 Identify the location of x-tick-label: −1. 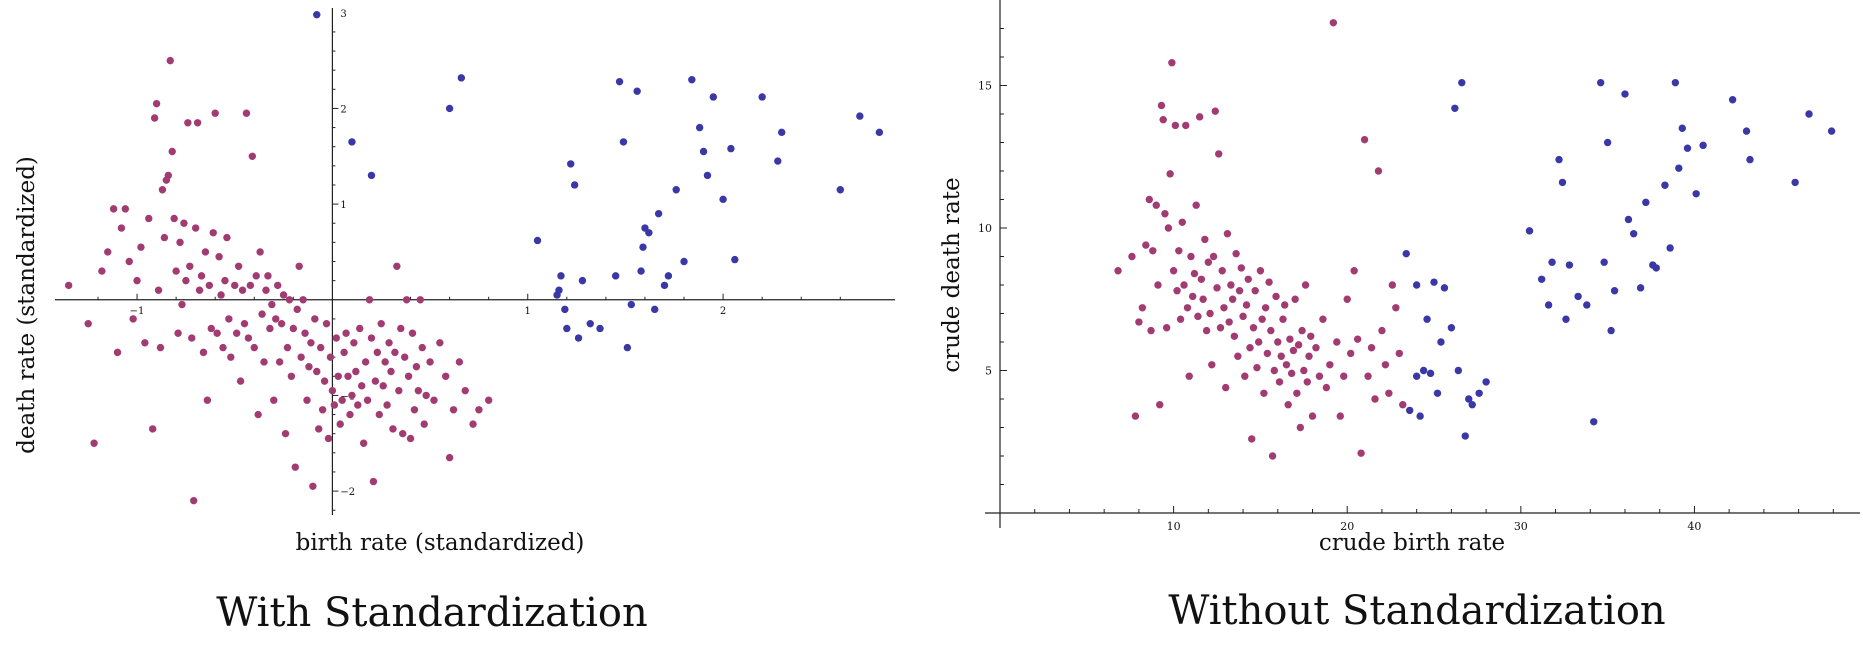
(137, 311).